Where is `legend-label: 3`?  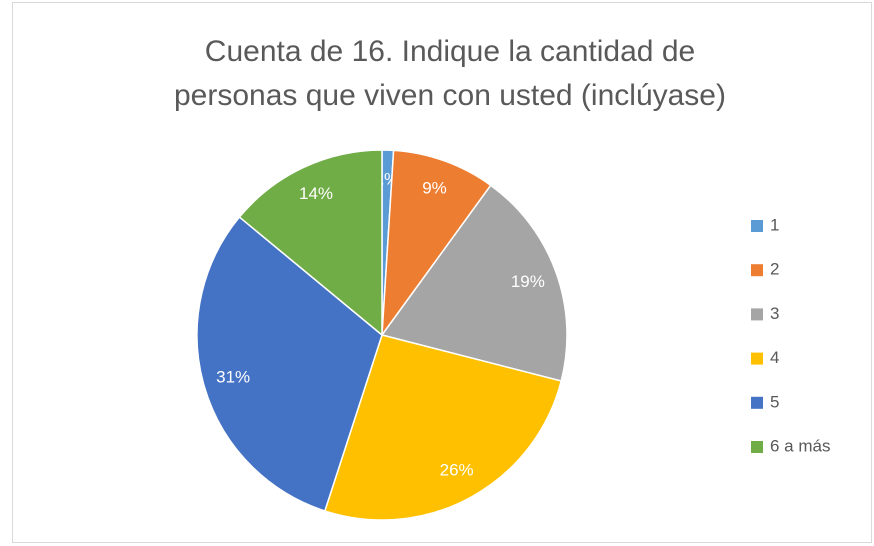 legend-label: 3 is located at coordinates (774, 313).